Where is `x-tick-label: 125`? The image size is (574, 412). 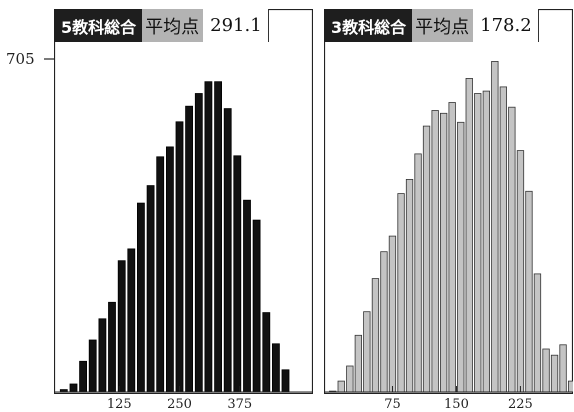 x-tick-label: 125 is located at coordinates (119, 404).